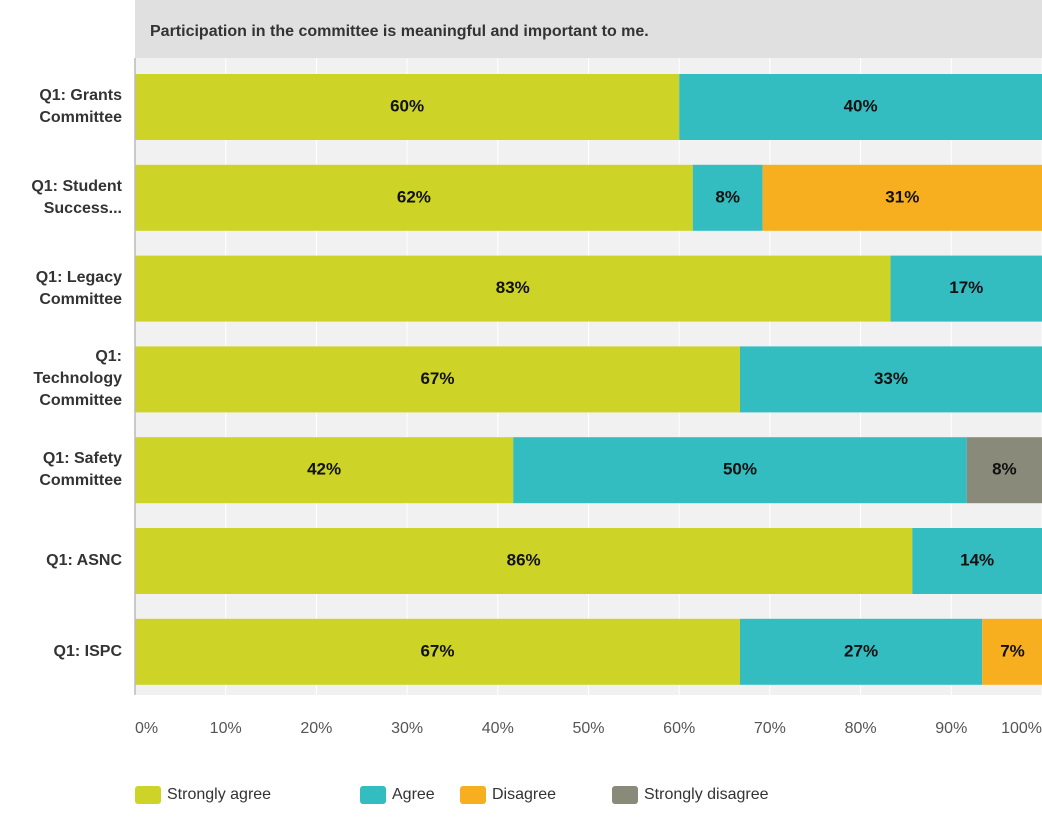 The width and height of the screenshot is (1042, 835). I want to click on data-label: 31%, so click(902, 196).